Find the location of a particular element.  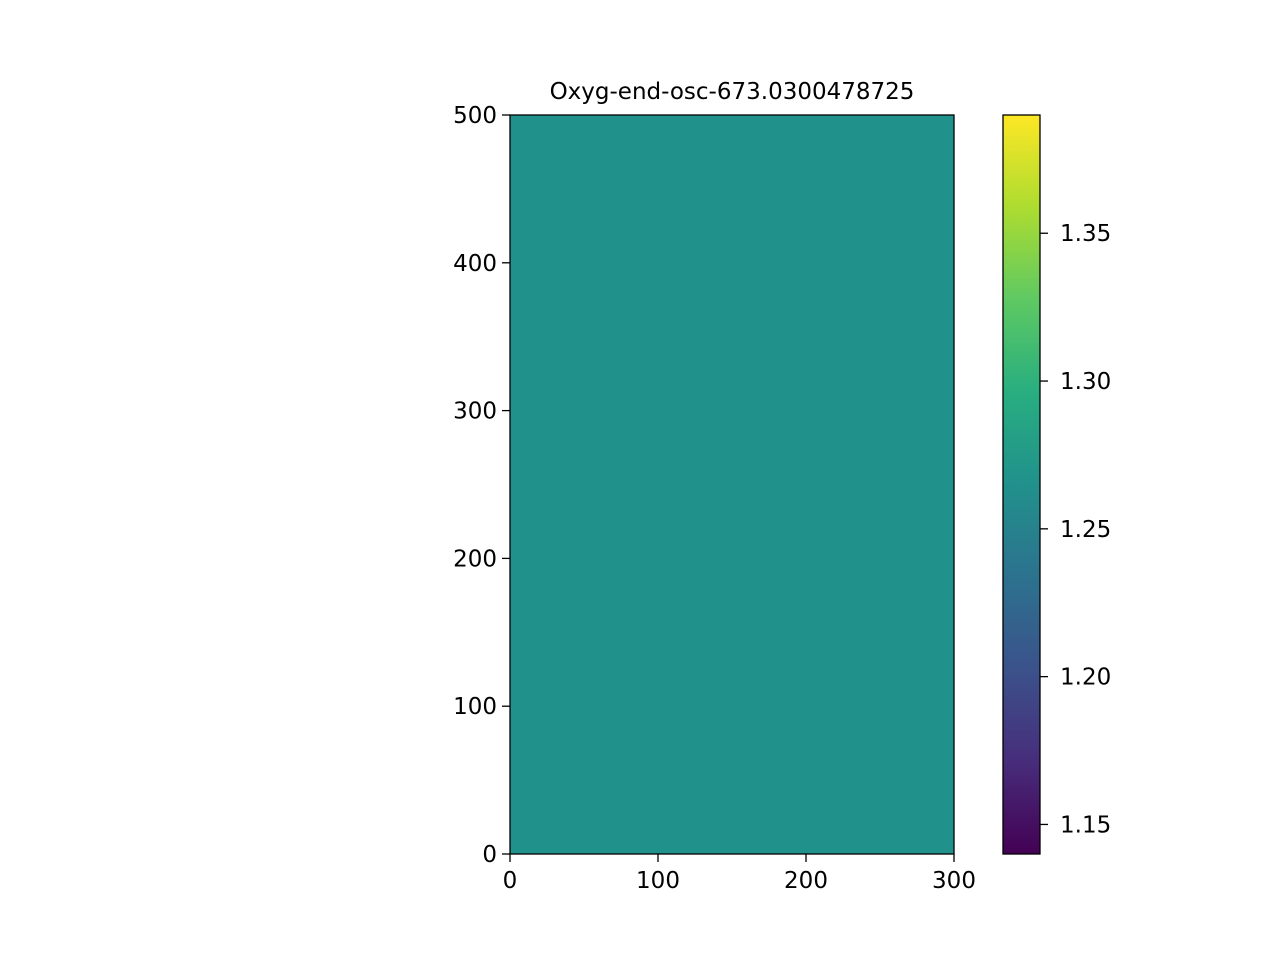

x-tick-label: 100 is located at coordinates (658, 881).